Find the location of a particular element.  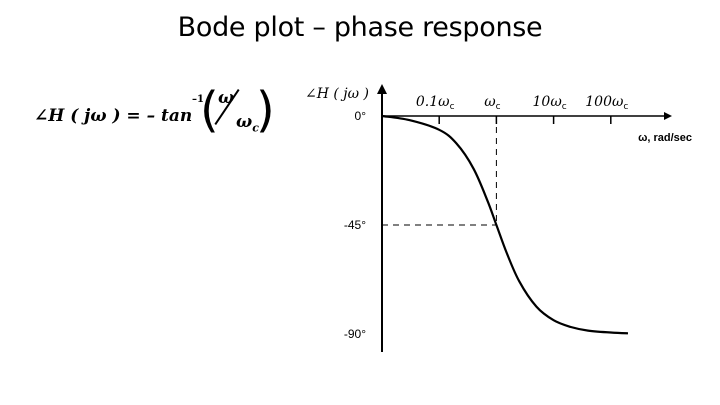

x-tick-label: 100ωc is located at coordinates (606, 103).